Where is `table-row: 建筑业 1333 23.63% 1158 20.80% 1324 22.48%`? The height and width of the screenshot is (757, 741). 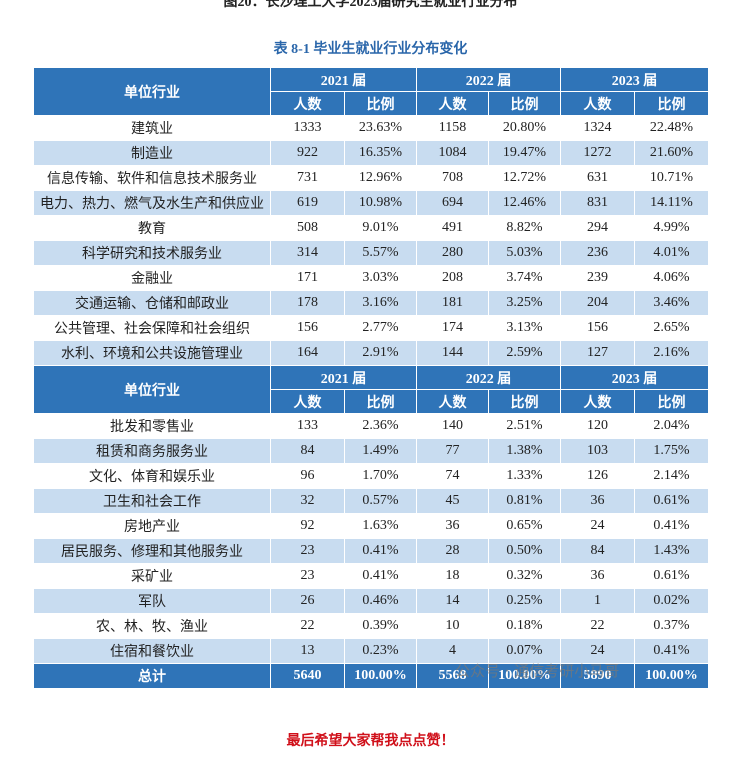 table-row: 建筑业 1333 23.63% 1158 20.80% 1324 22.48% is located at coordinates (371, 128).